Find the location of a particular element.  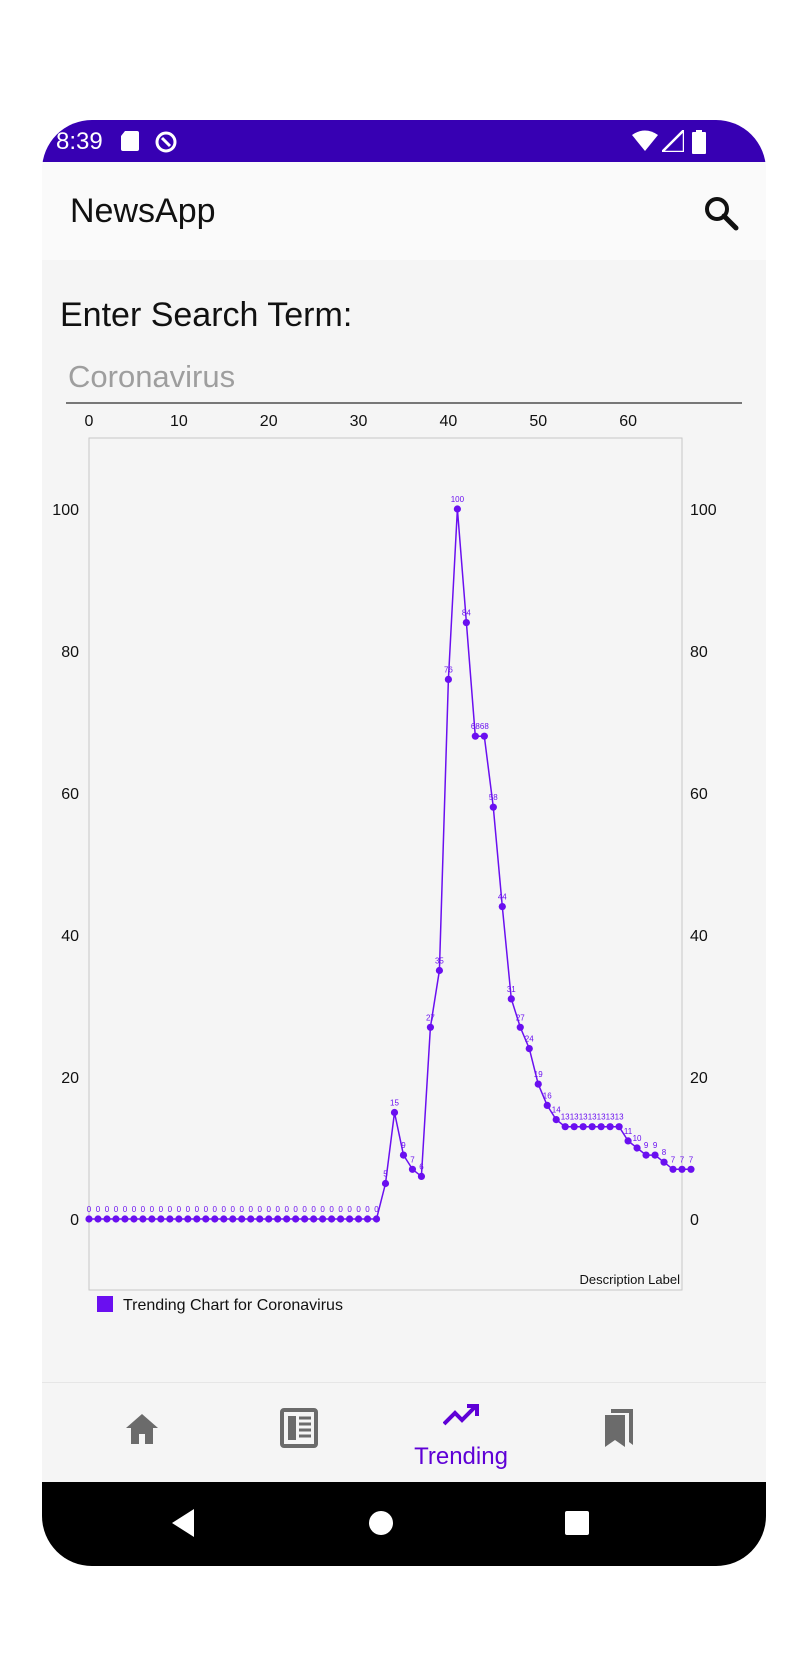

data-label: 5 is located at coordinates (385, 1174).